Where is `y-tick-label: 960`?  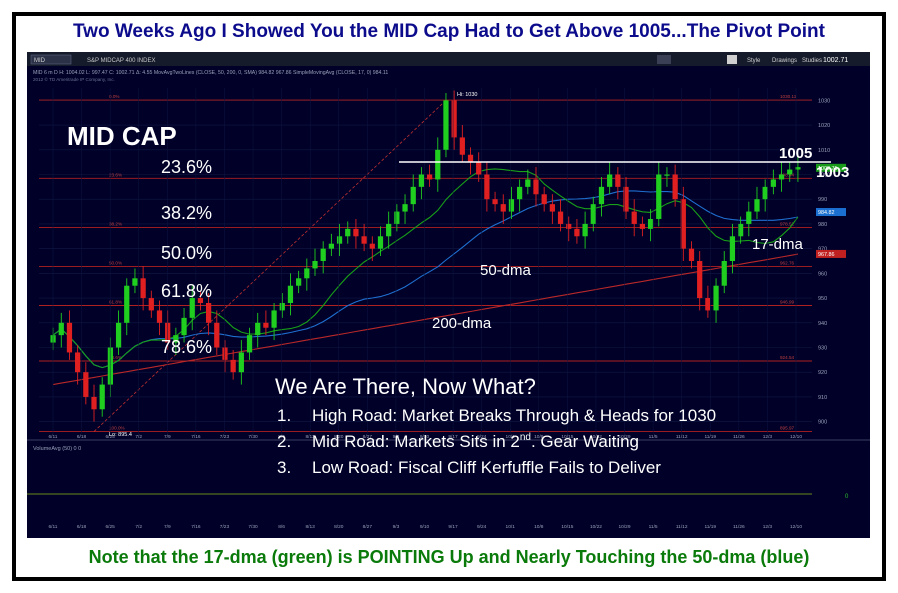 y-tick-label: 960 is located at coordinates (822, 274).